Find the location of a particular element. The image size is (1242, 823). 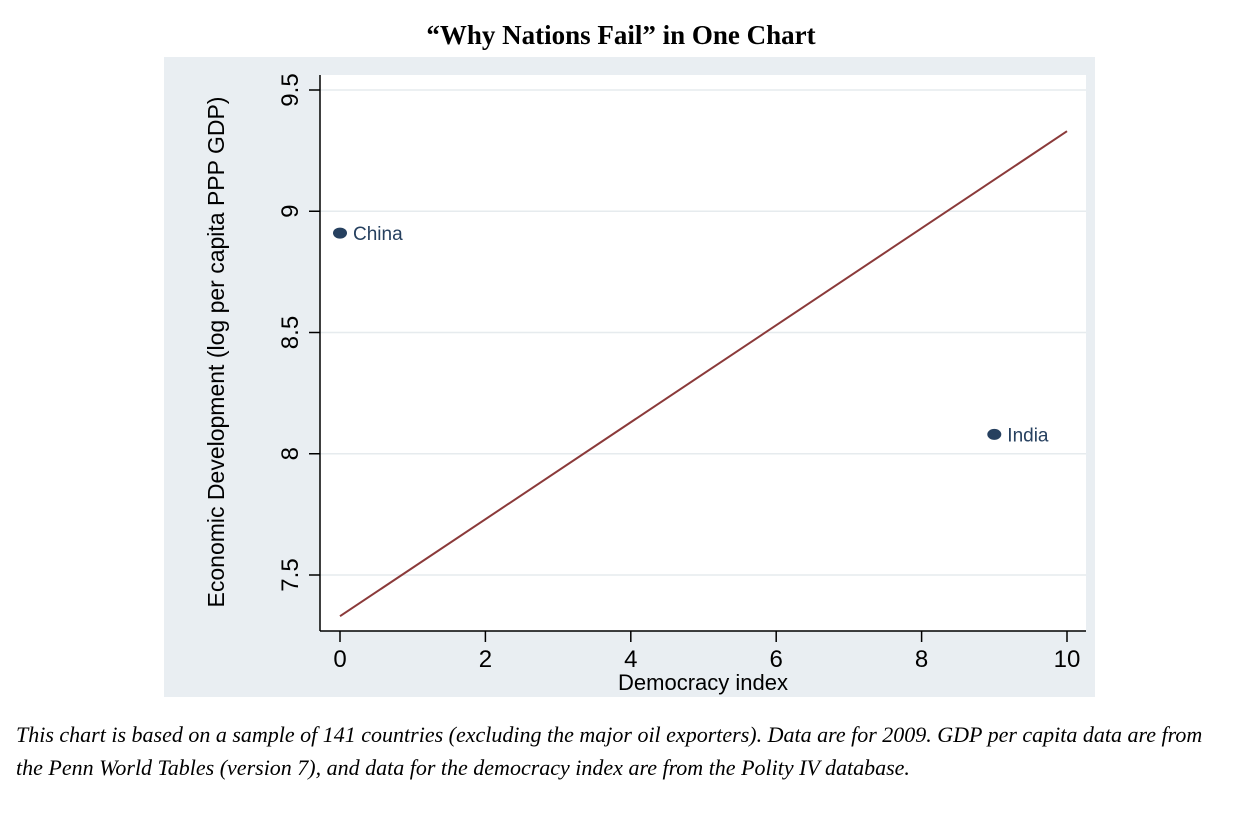

x-tick-label: 0 is located at coordinates (339, 659).